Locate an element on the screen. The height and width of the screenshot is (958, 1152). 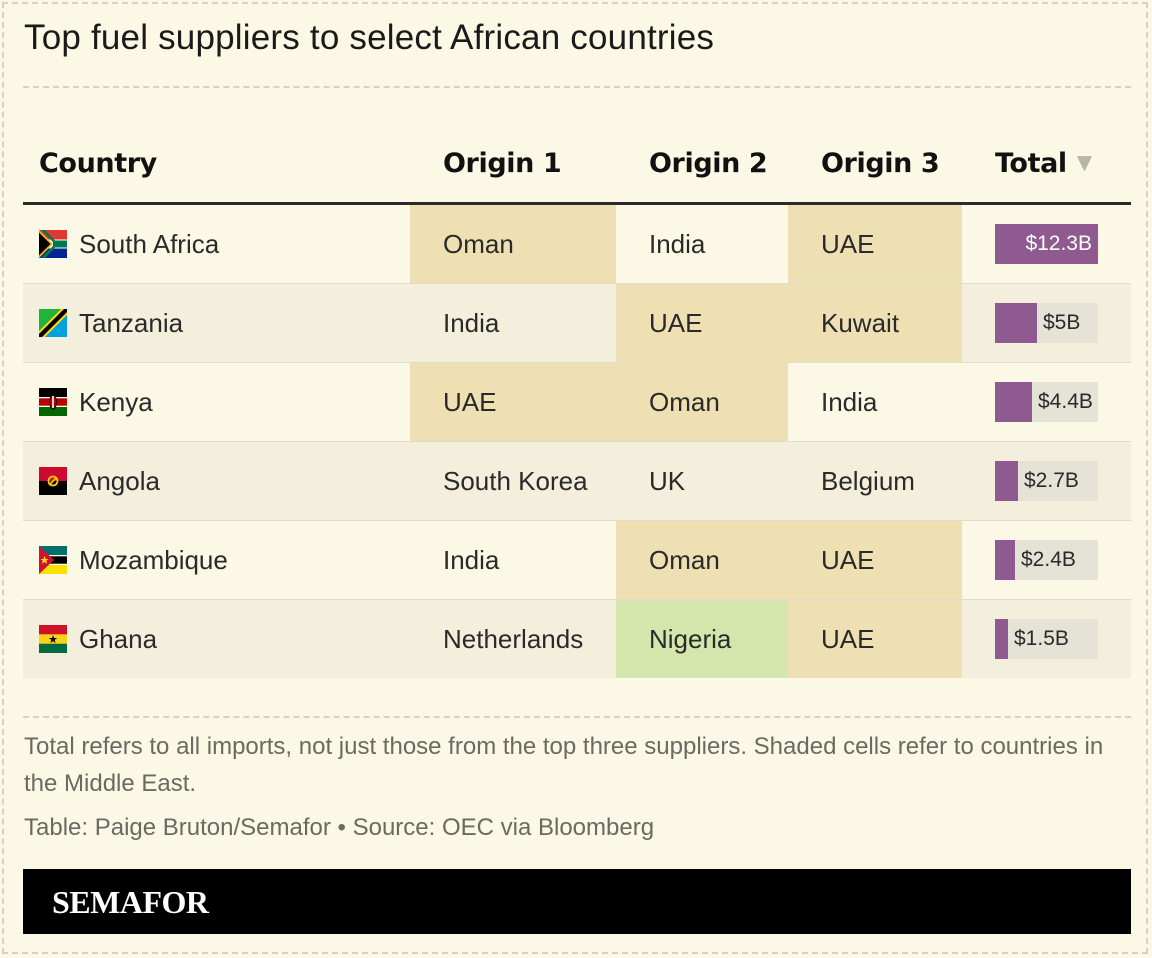
mozambique-flag-icon is located at coordinates (53, 560).